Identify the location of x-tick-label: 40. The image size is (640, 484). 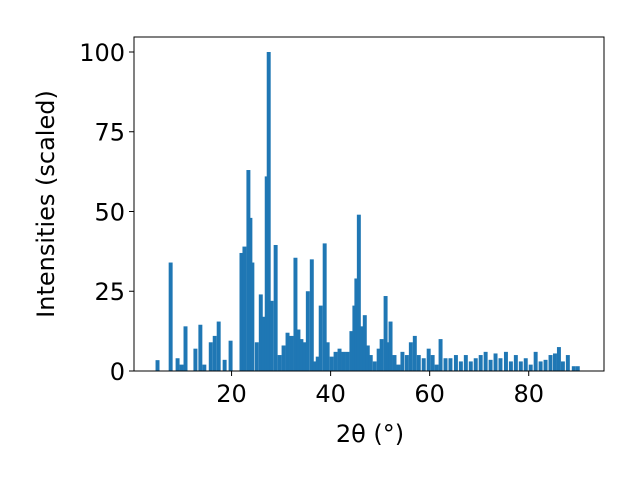
(330, 394).